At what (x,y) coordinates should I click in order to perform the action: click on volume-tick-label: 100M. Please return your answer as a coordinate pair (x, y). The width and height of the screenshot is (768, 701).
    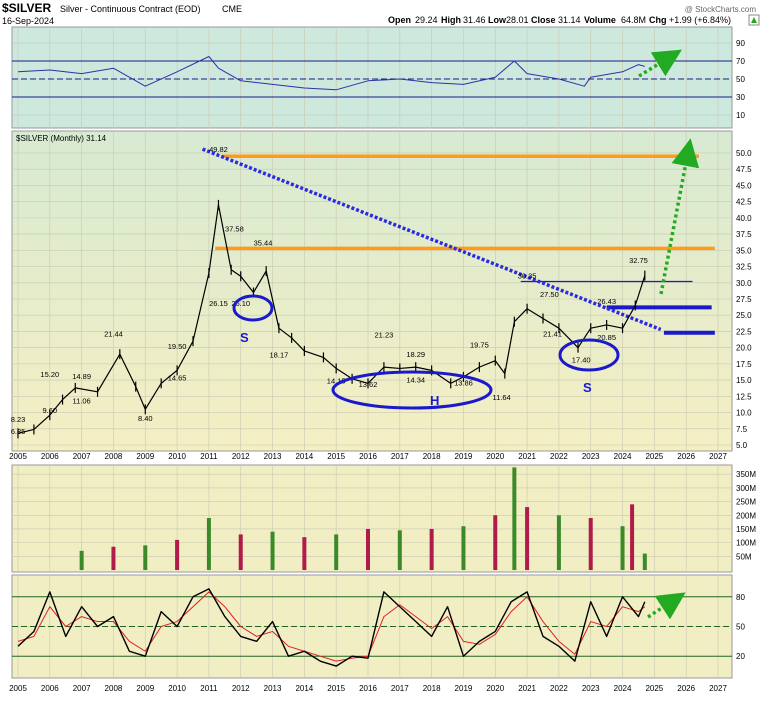
    Looking at the image, I should click on (746, 543).